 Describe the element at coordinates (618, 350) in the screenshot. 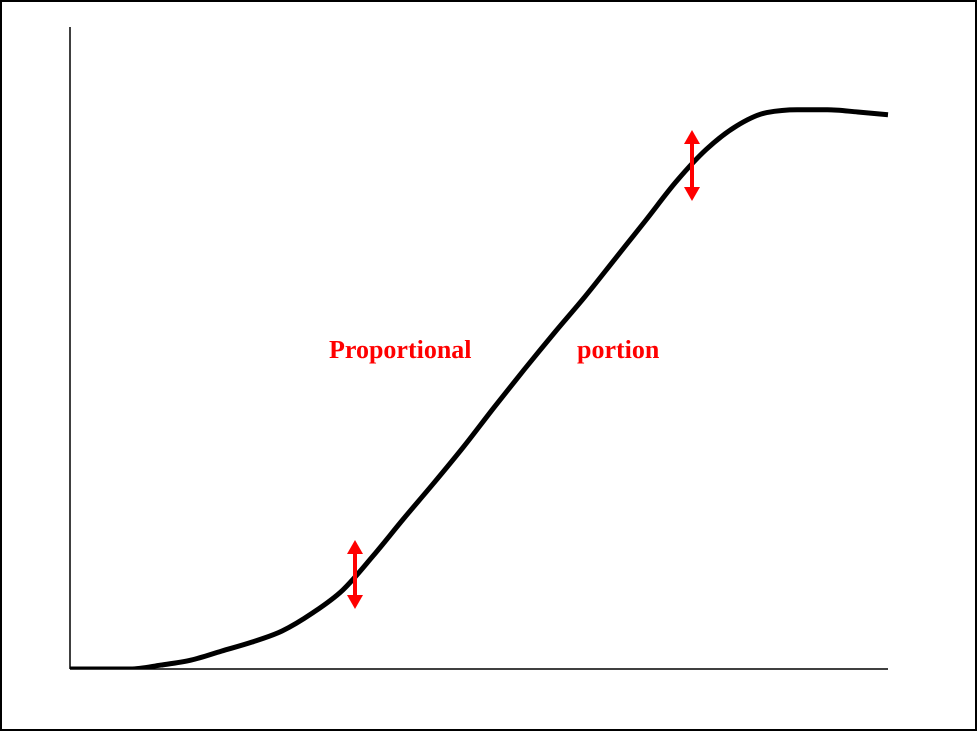

I see `annotation: portion` at that location.